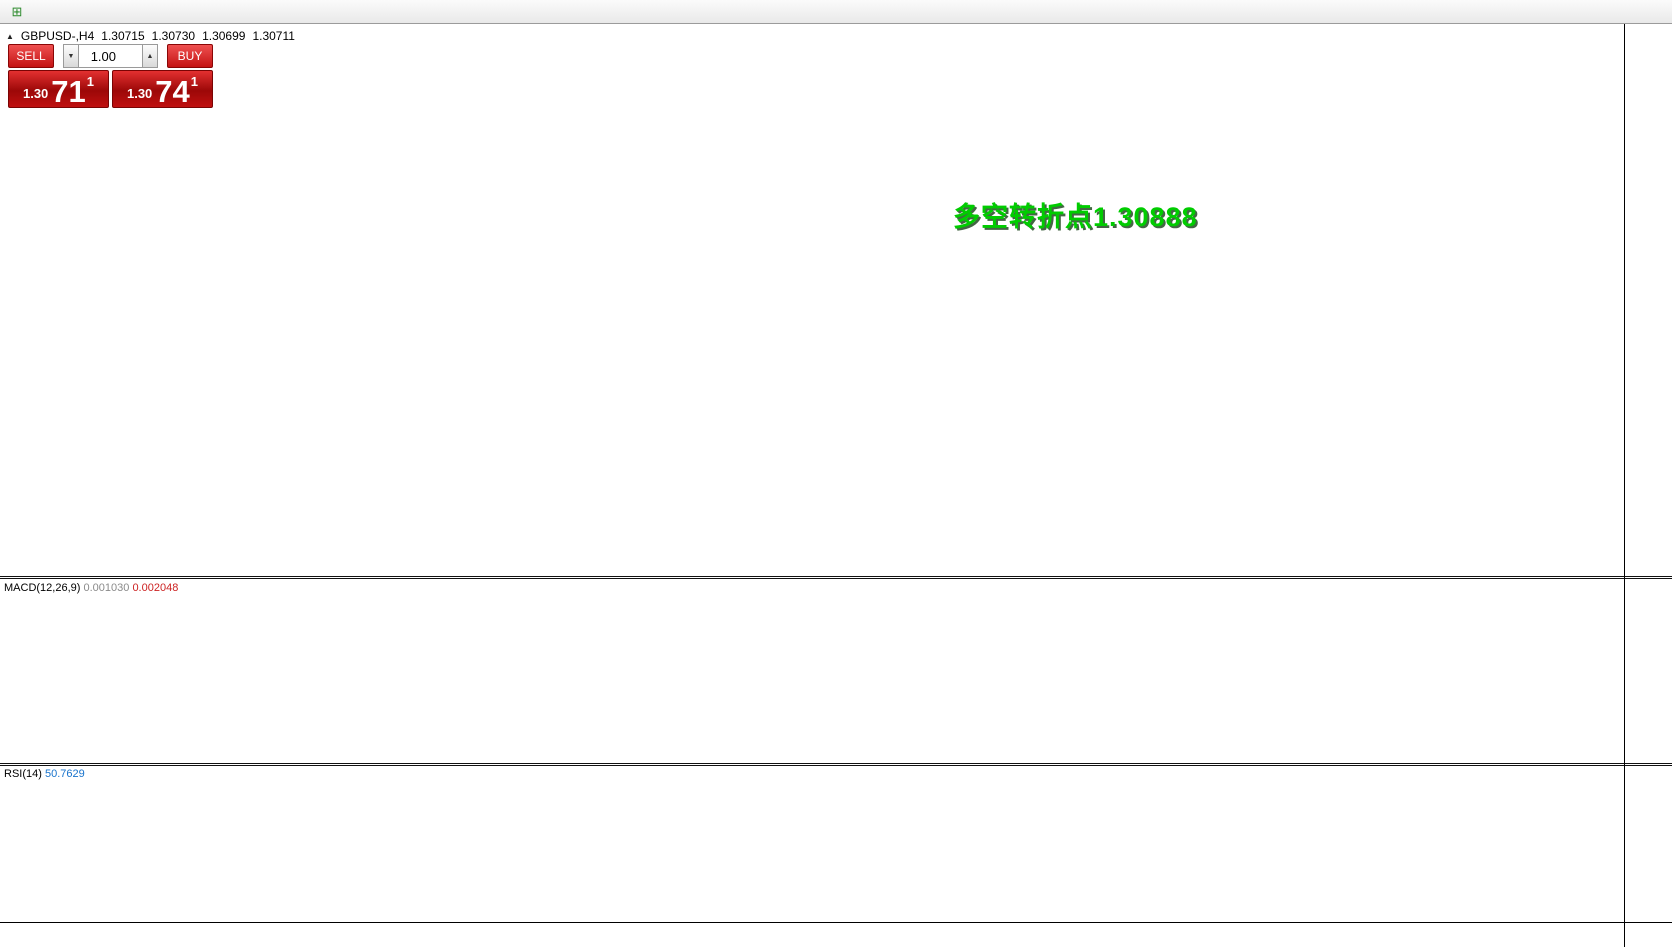 Image resolution: width=1672 pixels, height=947 pixels. I want to click on macd-label: MACD(12,26,9) 0.001030 0.002048, so click(91, 588).